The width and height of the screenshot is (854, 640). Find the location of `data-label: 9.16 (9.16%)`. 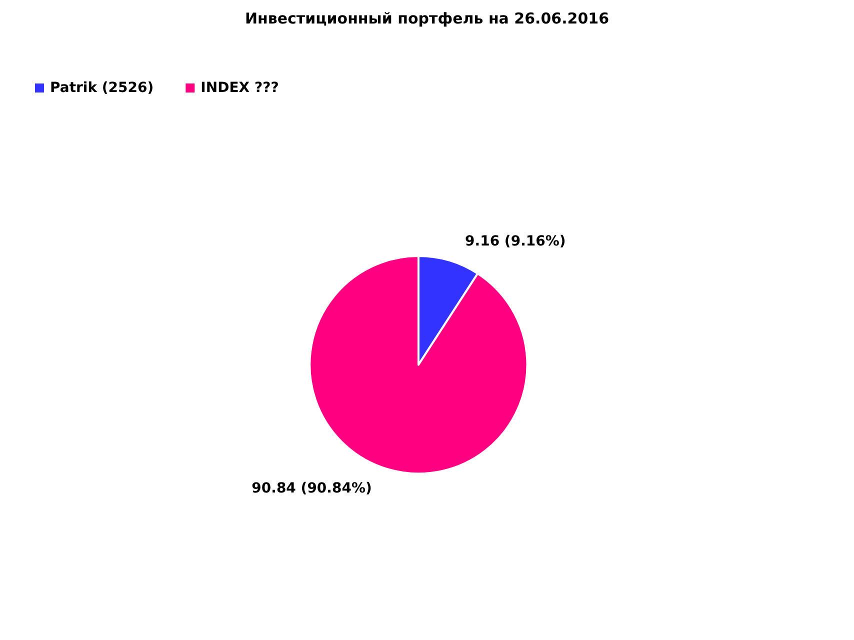

data-label: 9.16 (9.16%) is located at coordinates (515, 241).